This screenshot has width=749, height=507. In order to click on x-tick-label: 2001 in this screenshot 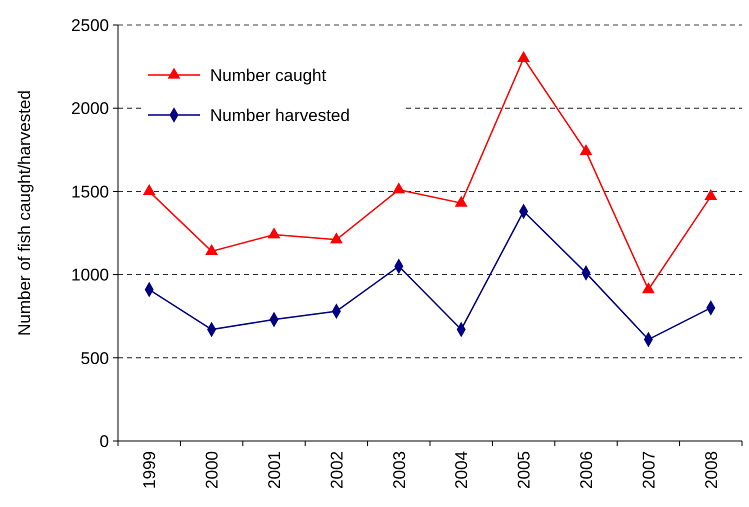, I will do `click(274, 470)`.